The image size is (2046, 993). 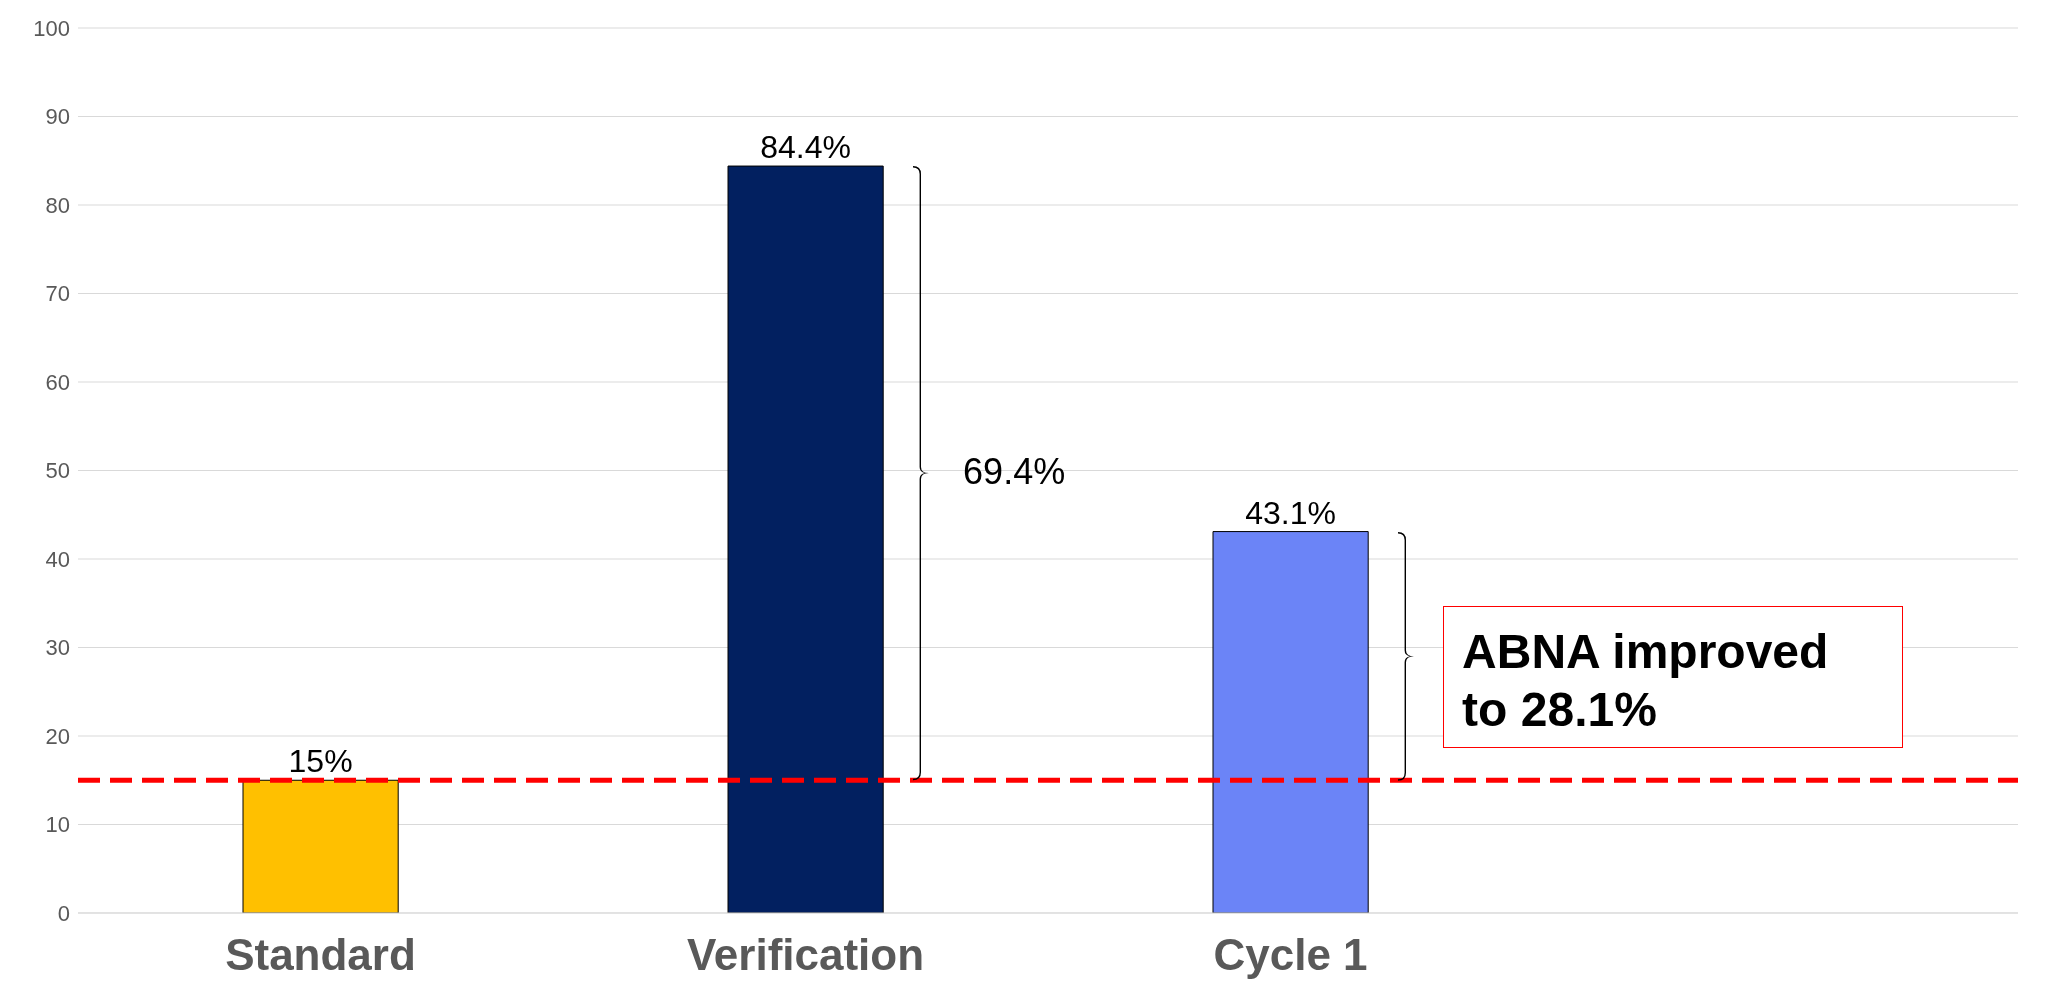 What do you see at coordinates (57, 825) in the screenshot?
I see `y-tick-label: 10` at bounding box center [57, 825].